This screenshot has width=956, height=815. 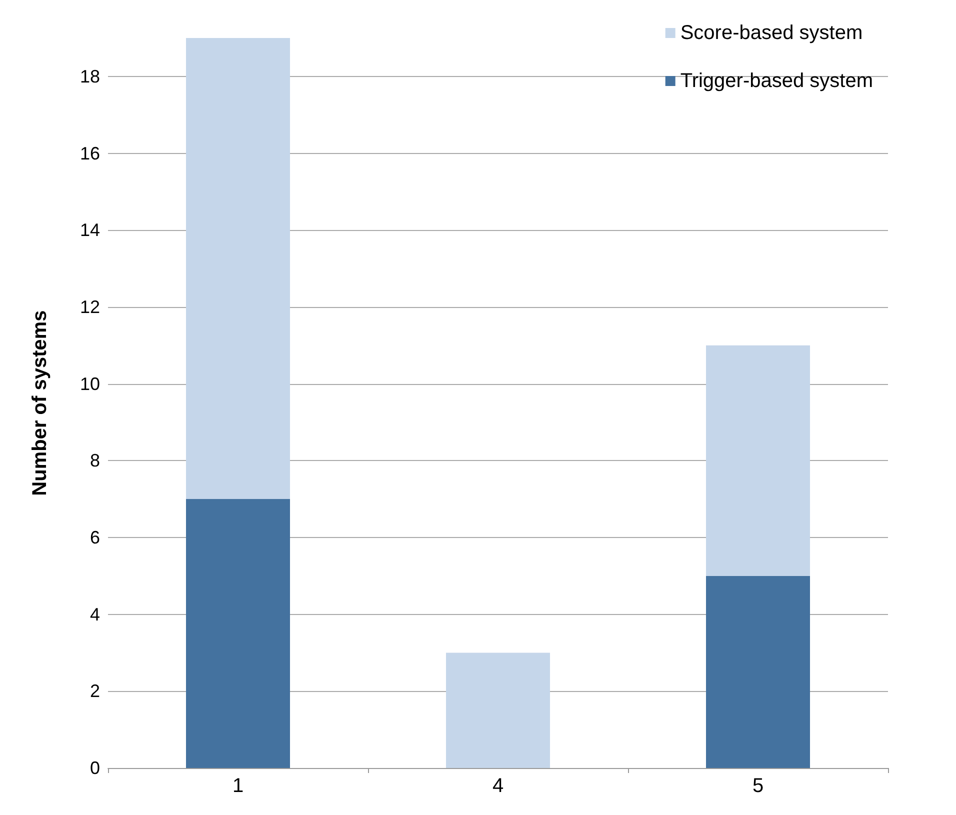 I want to click on x-tick-label: 5, so click(x=758, y=786).